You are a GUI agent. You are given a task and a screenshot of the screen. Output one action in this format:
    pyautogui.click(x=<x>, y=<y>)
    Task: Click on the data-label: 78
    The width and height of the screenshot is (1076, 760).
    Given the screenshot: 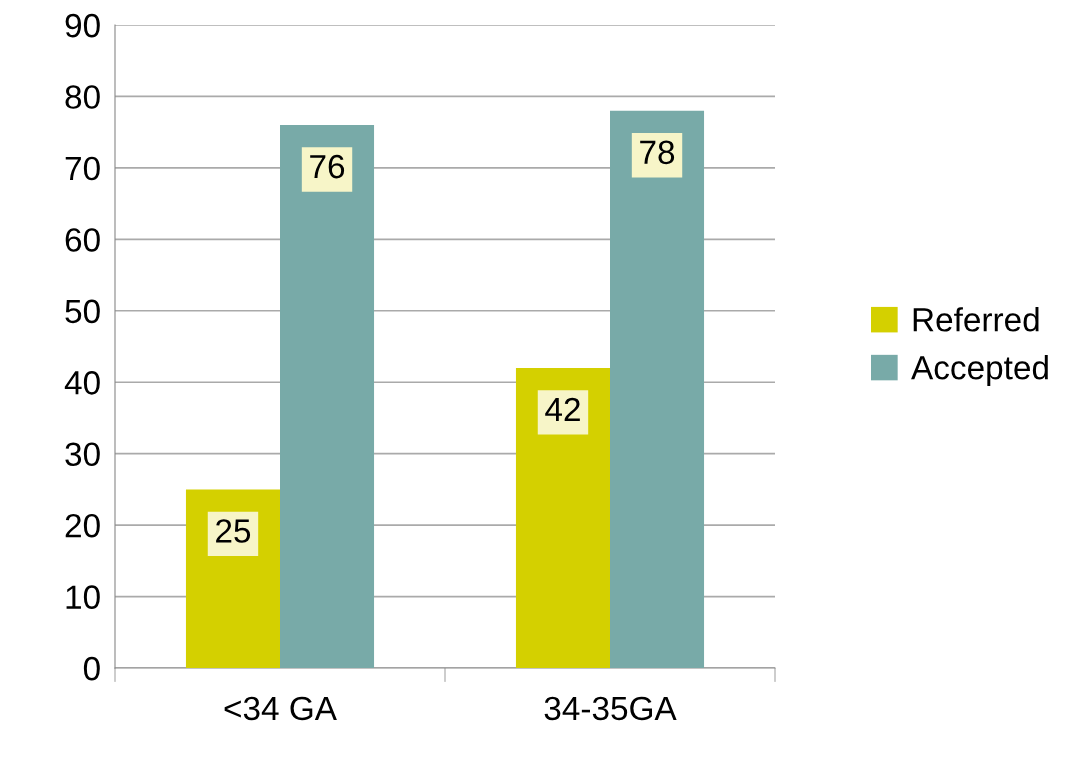 What is the action you would take?
    pyautogui.click(x=657, y=152)
    